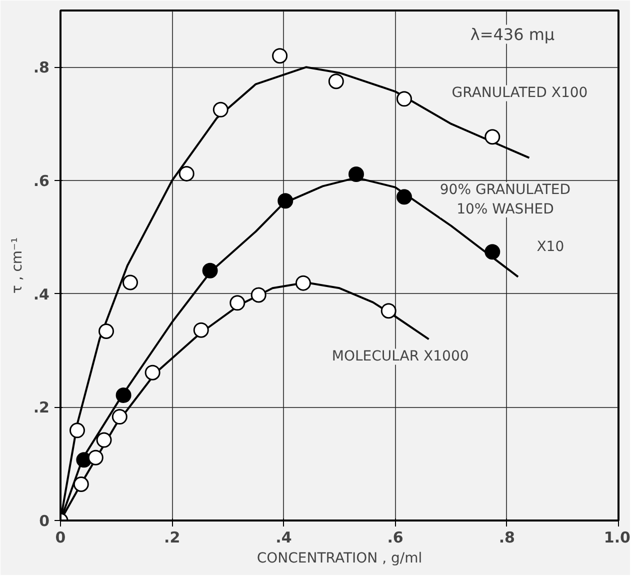  Describe the element at coordinates (550, 246) in the screenshot. I see `annotation: X10` at that location.